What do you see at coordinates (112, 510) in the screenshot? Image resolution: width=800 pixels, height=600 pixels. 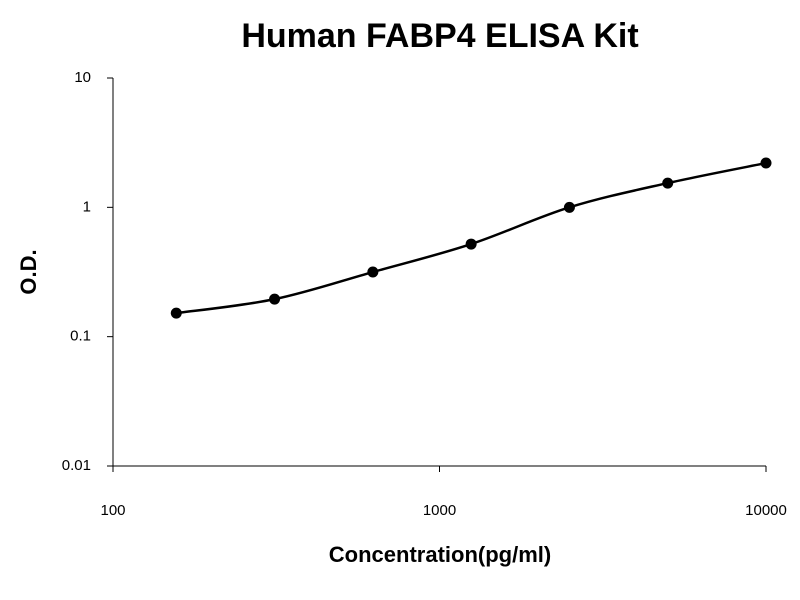 I see `x-tick-label: 100` at bounding box center [112, 510].